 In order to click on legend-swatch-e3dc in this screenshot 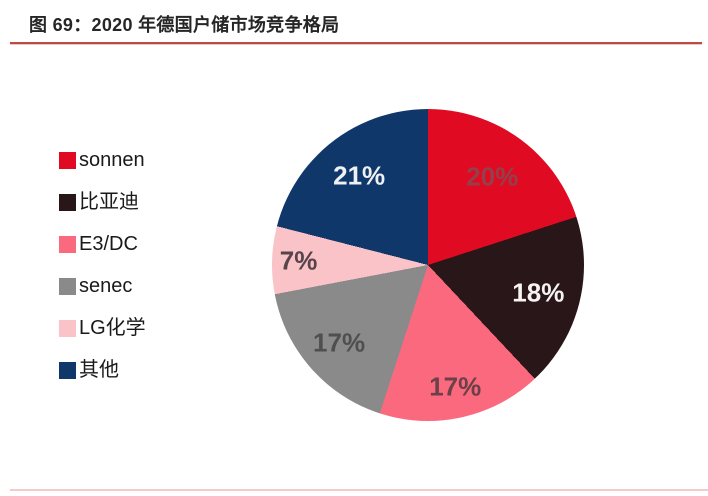, I will do `click(67, 244)`.